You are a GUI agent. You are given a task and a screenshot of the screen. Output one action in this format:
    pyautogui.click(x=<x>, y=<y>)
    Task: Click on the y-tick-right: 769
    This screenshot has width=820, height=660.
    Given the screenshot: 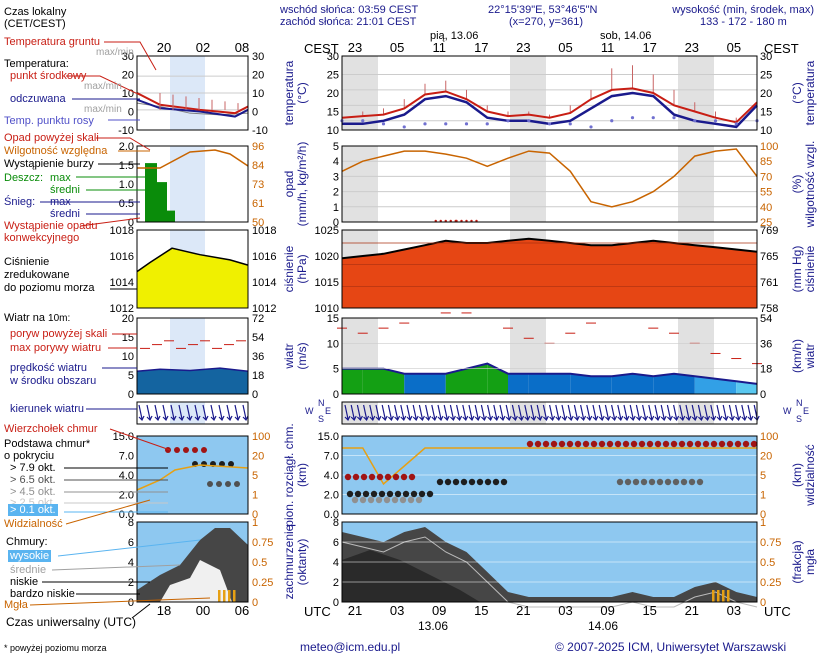 What is the action you would take?
    pyautogui.click(x=769, y=231)
    